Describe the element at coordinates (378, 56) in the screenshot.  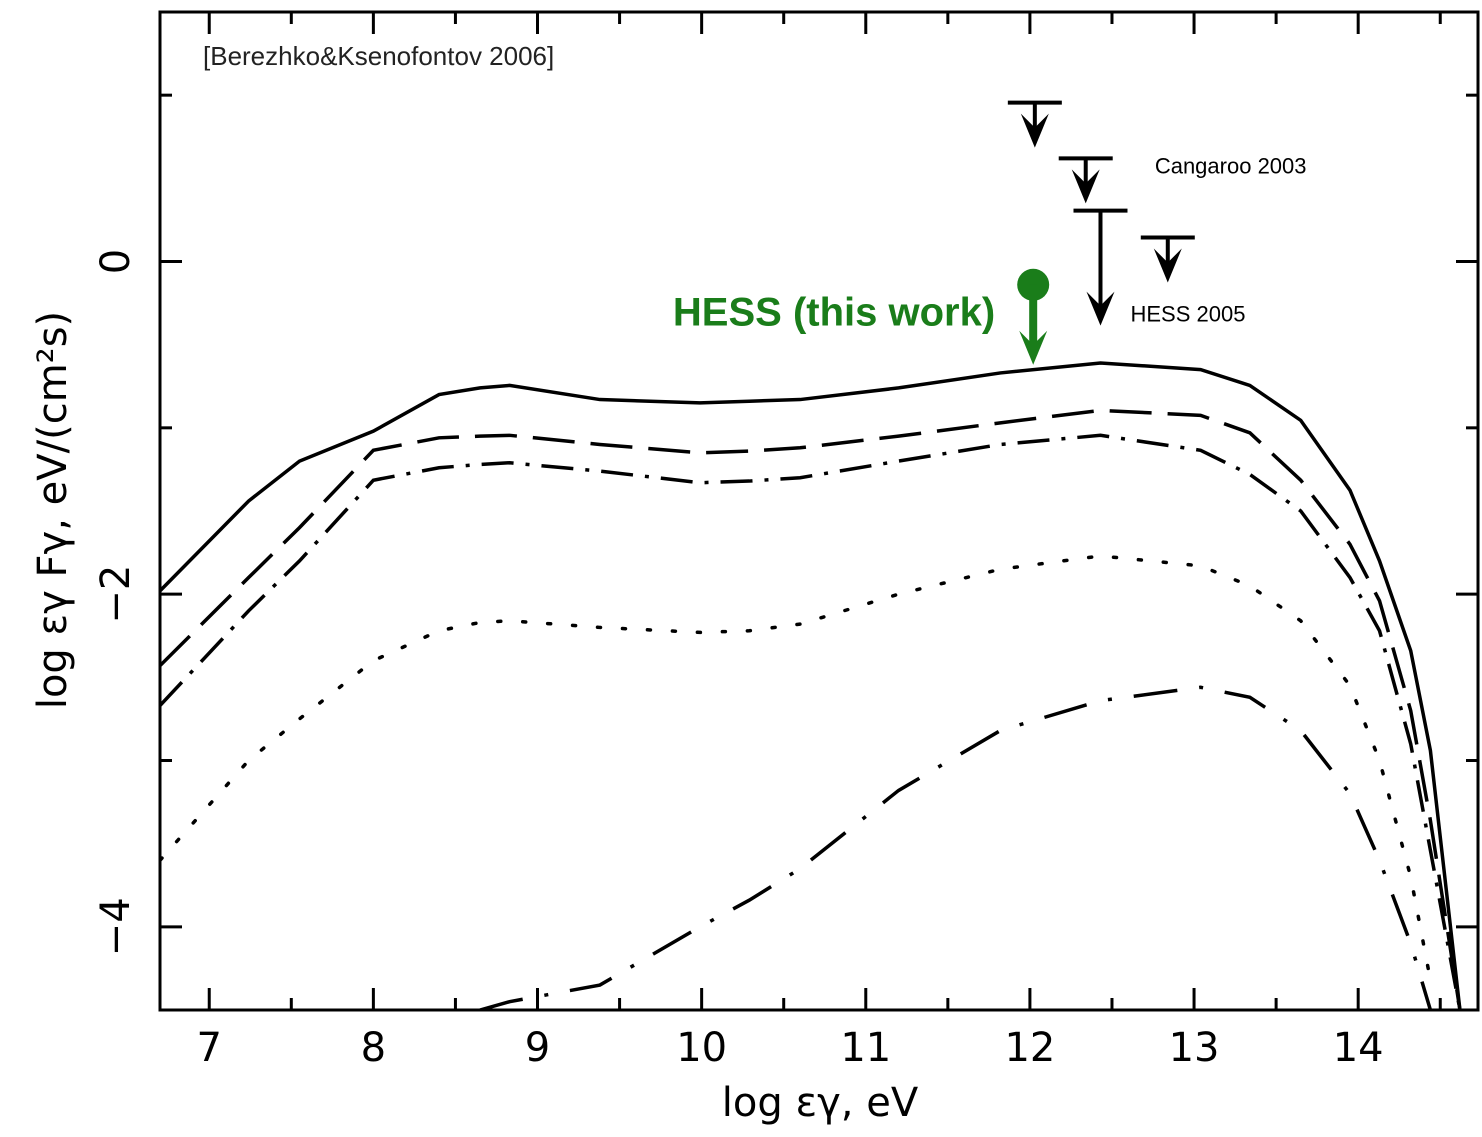
I see `annotation: [Berezhko&Ksenofontov 2006]` at that location.